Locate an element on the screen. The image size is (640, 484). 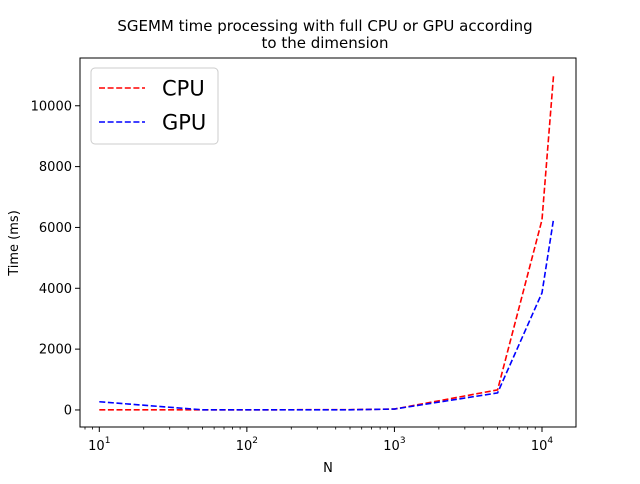
y-tick-label: 0 is located at coordinates (68, 410).